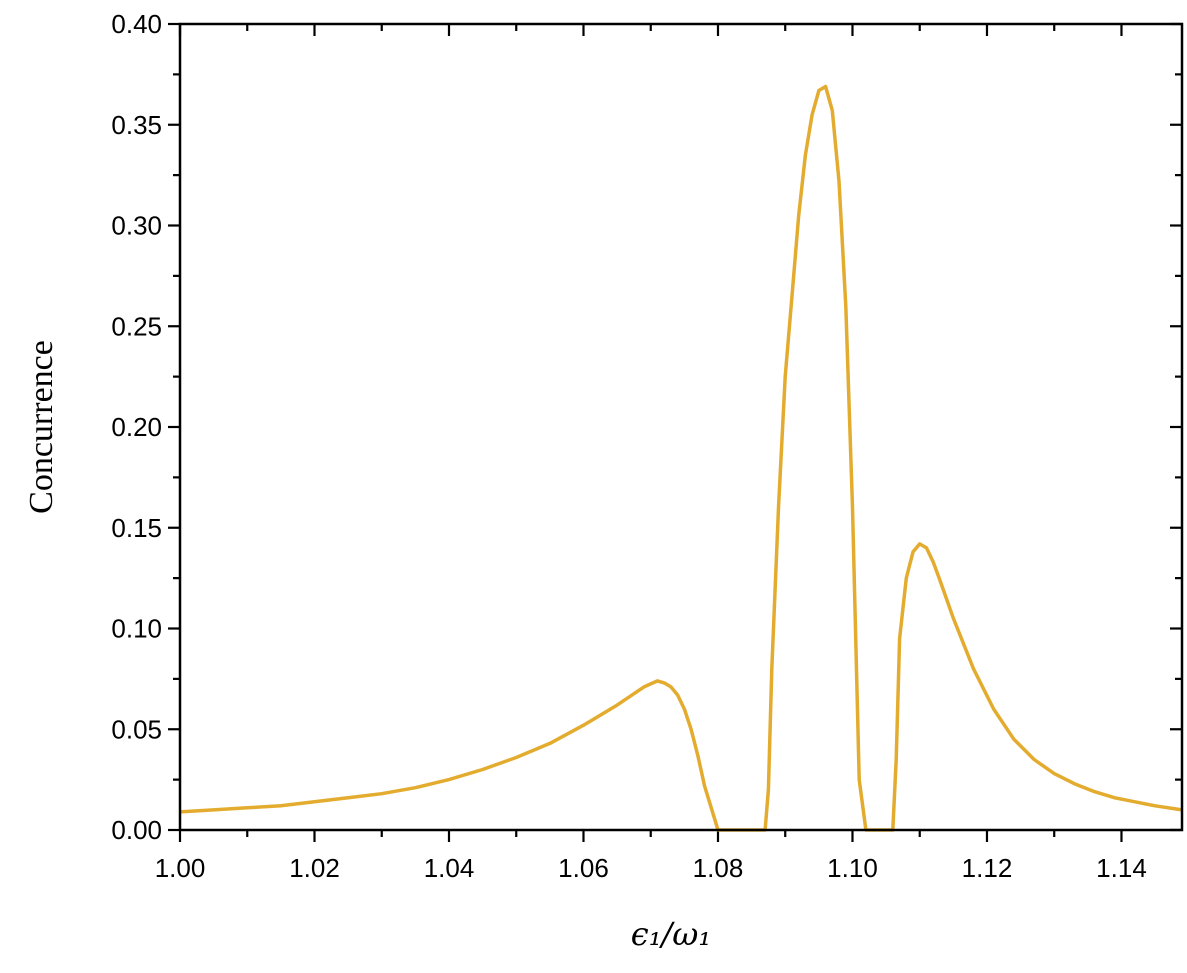  I want to click on x-tick-label: 1.06, so click(583, 868).